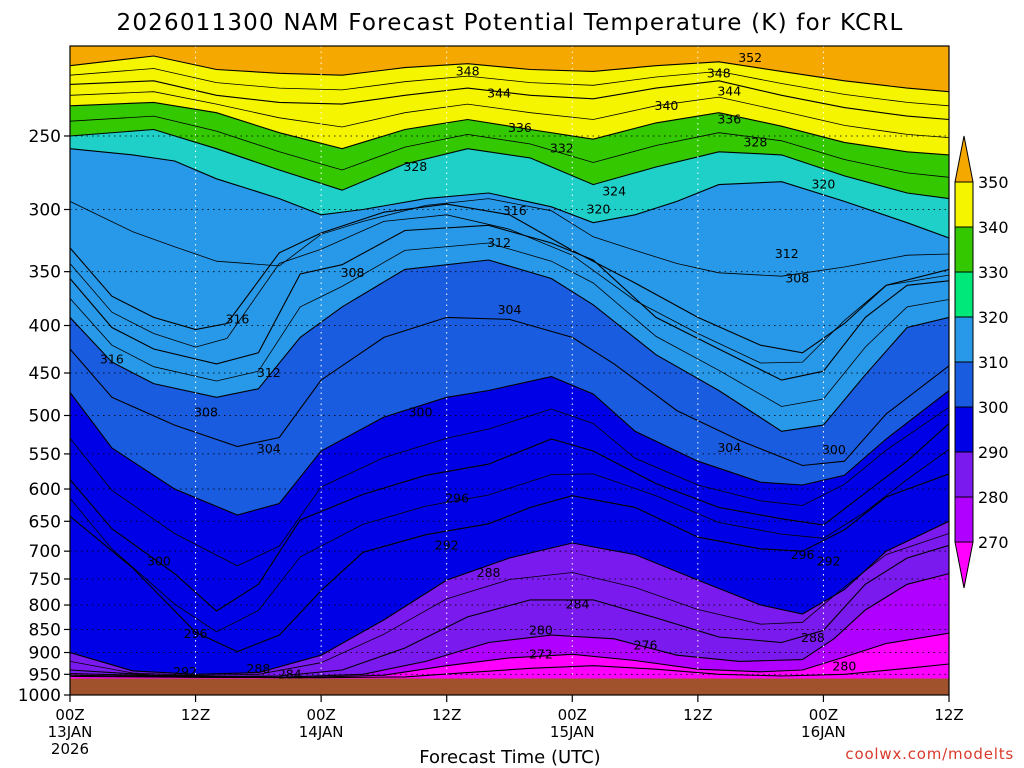 Image resolution: width=1024 pixels, height=768 pixels. What do you see at coordinates (45, 654) in the screenshot?
I see `y-tick-label: 900` at bounding box center [45, 654].